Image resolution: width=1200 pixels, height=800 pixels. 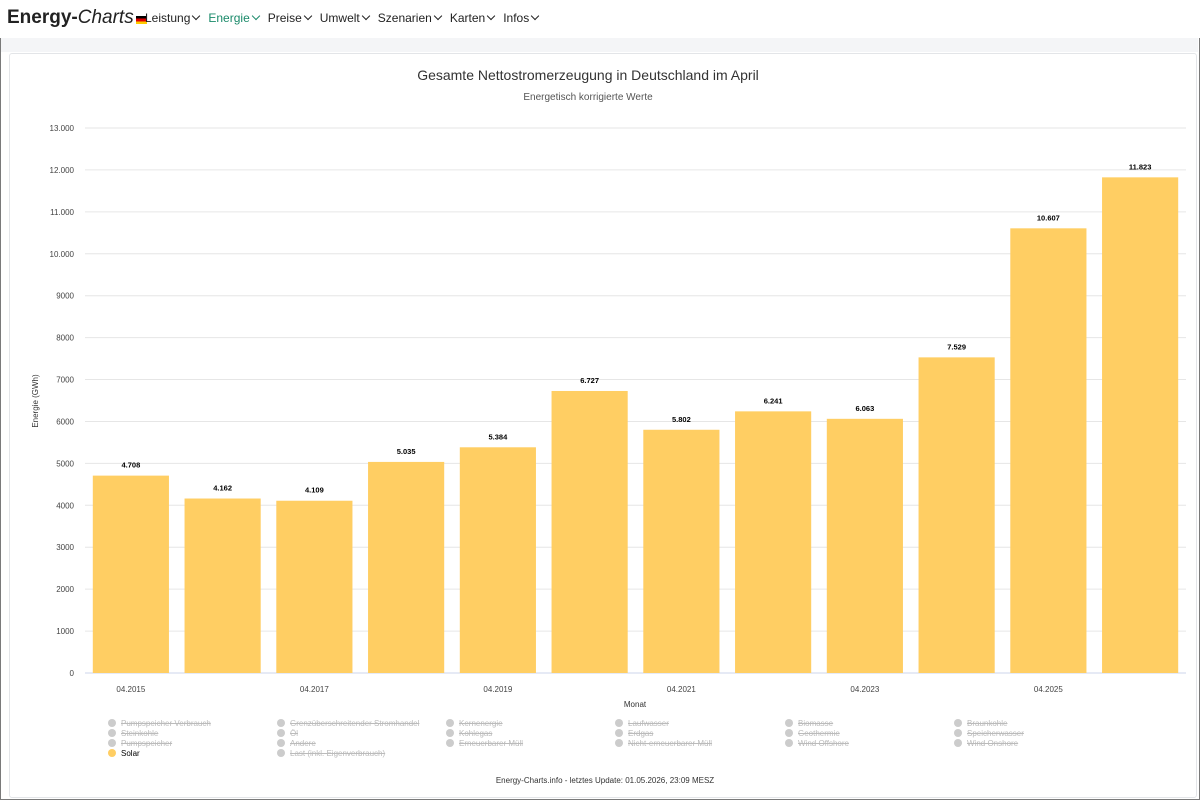 What do you see at coordinates (42, 17) in the screenshot?
I see `logo-main-text: Energy-` at bounding box center [42, 17].